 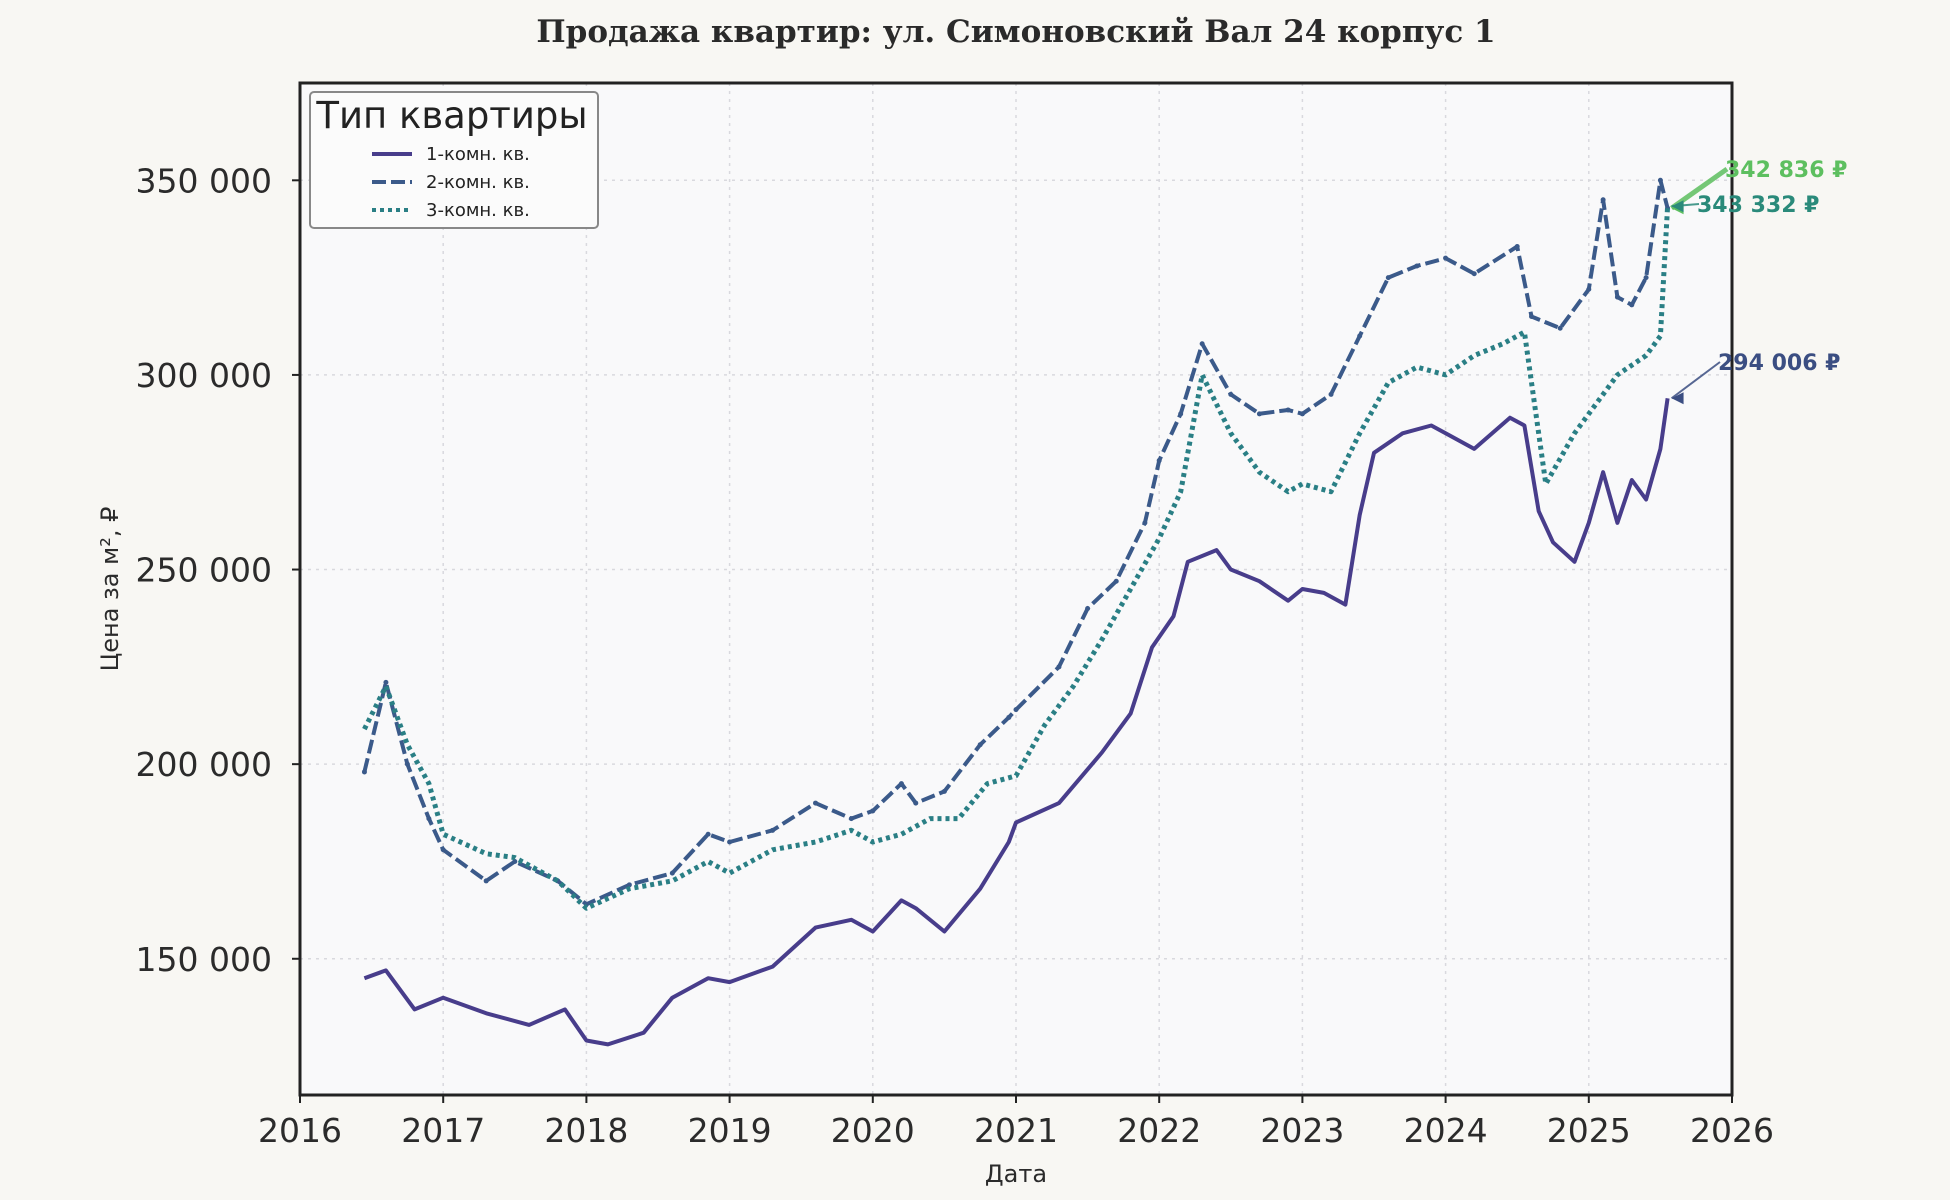 I want to click on y-tick-label: 350 000, so click(x=204, y=180).